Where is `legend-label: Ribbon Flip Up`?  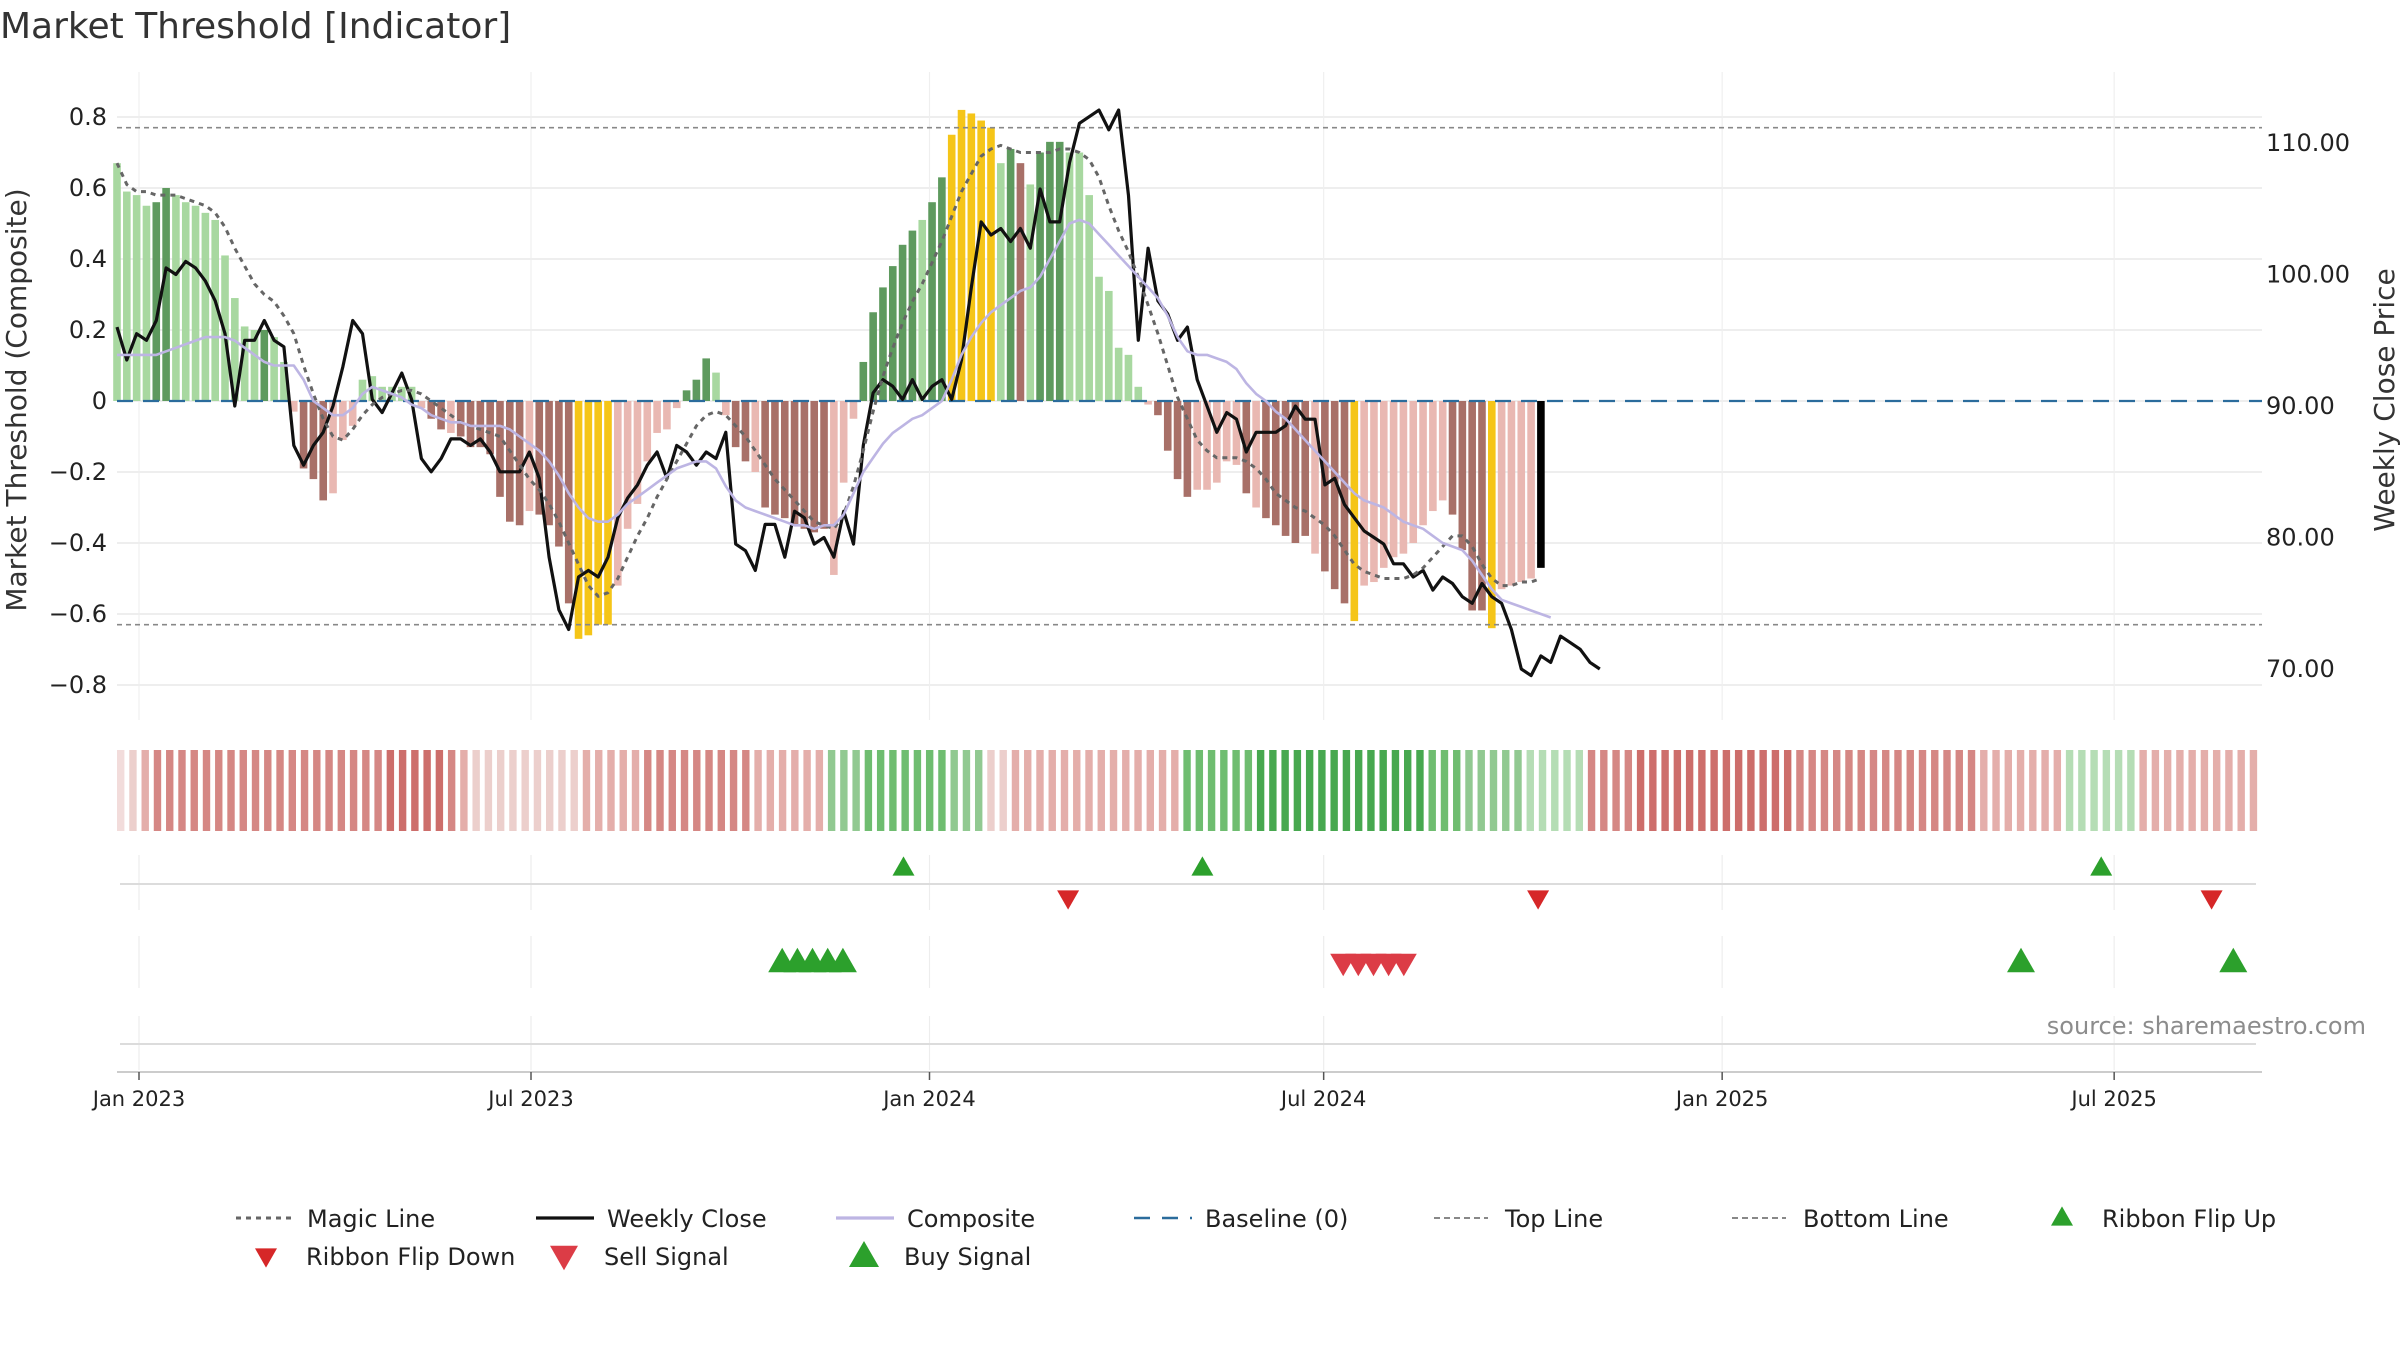 legend-label: Ribbon Flip Up is located at coordinates (2189, 1219).